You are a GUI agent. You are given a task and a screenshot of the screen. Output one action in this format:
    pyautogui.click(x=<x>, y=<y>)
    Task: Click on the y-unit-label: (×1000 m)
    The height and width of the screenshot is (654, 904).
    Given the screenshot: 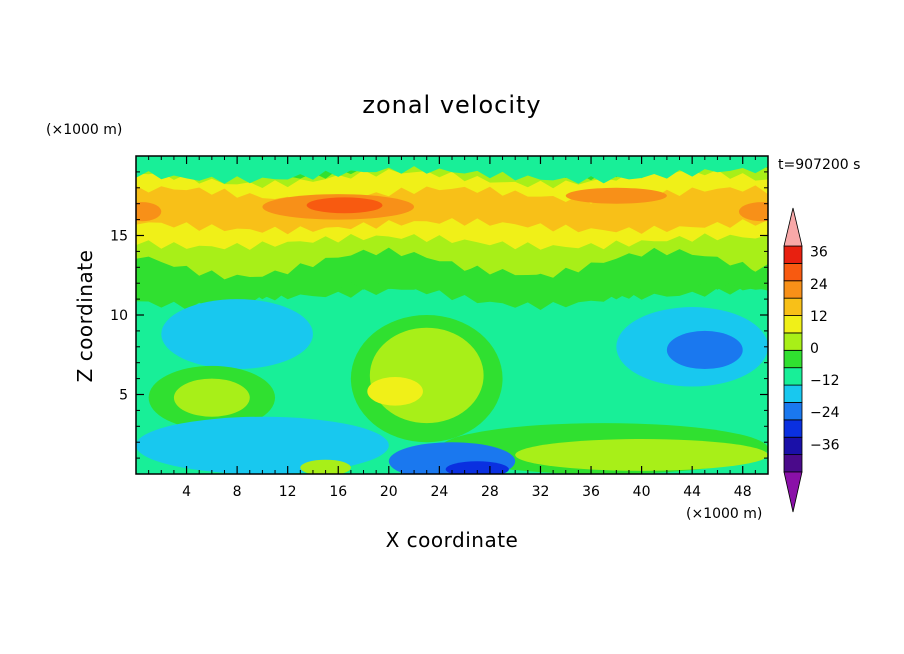 What is the action you would take?
    pyautogui.click(x=84, y=130)
    